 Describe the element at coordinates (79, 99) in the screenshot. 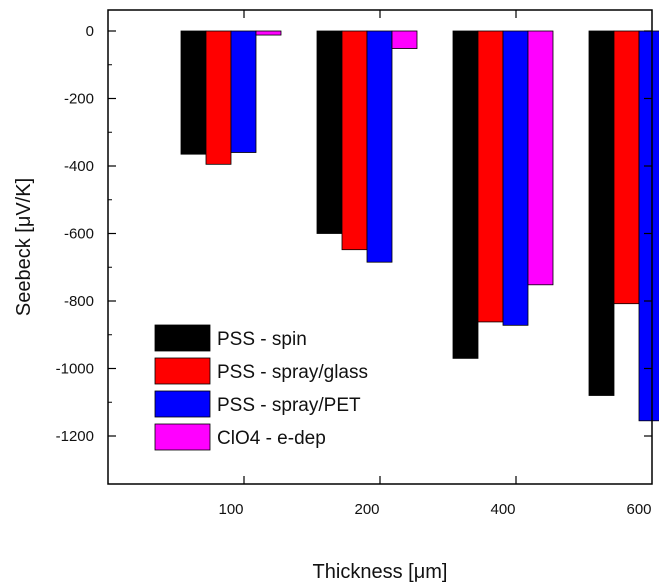

I see `y-tick-label: -200` at that location.